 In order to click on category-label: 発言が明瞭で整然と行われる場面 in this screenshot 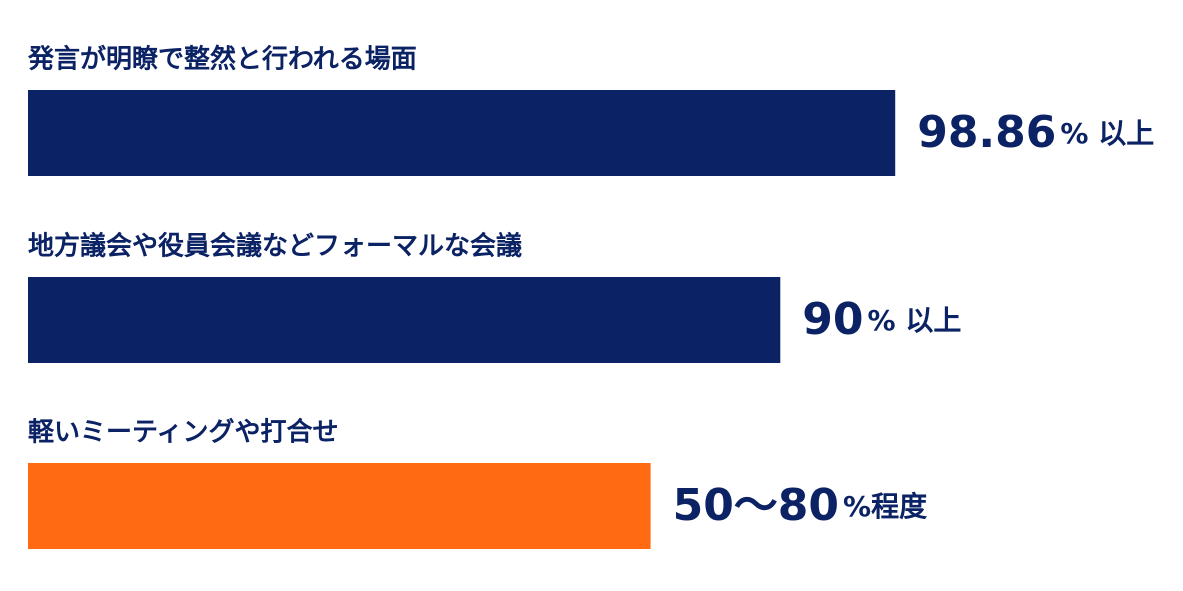, I will do `click(222, 59)`.